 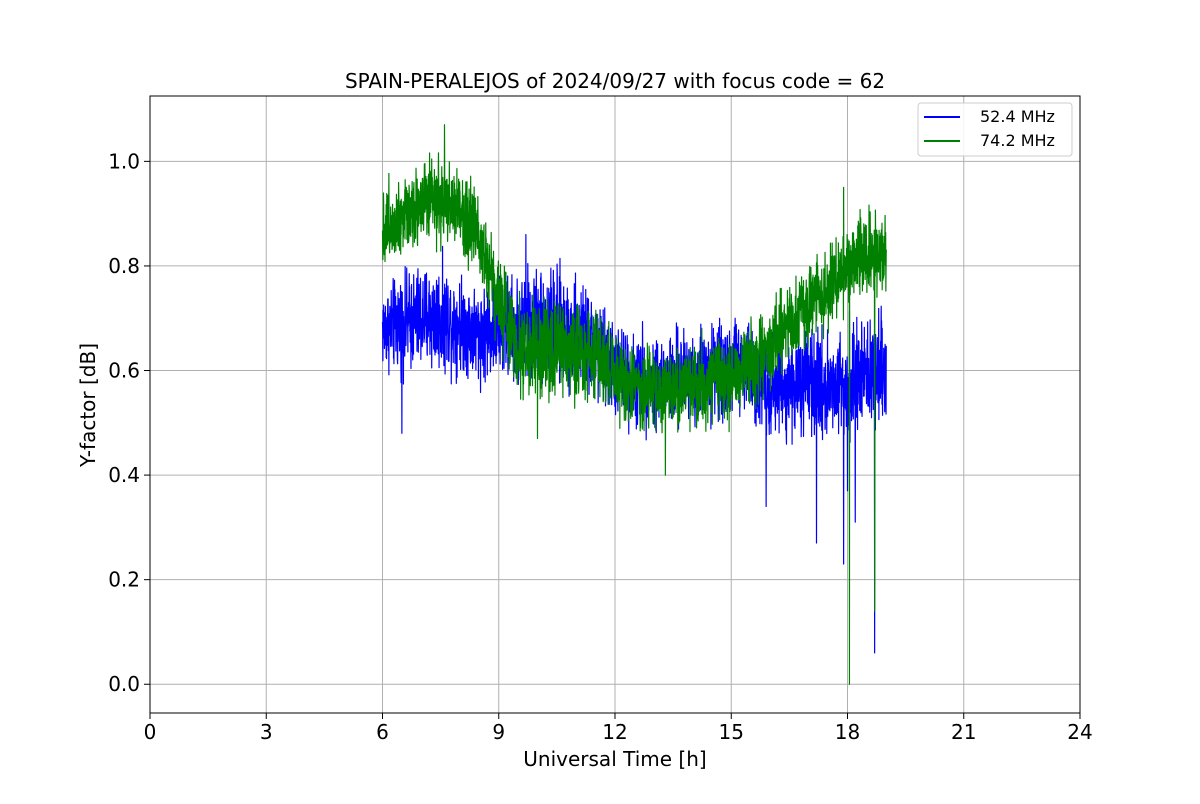 What do you see at coordinates (124, 684) in the screenshot?
I see `y-tick-label: 0.0` at bounding box center [124, 684].